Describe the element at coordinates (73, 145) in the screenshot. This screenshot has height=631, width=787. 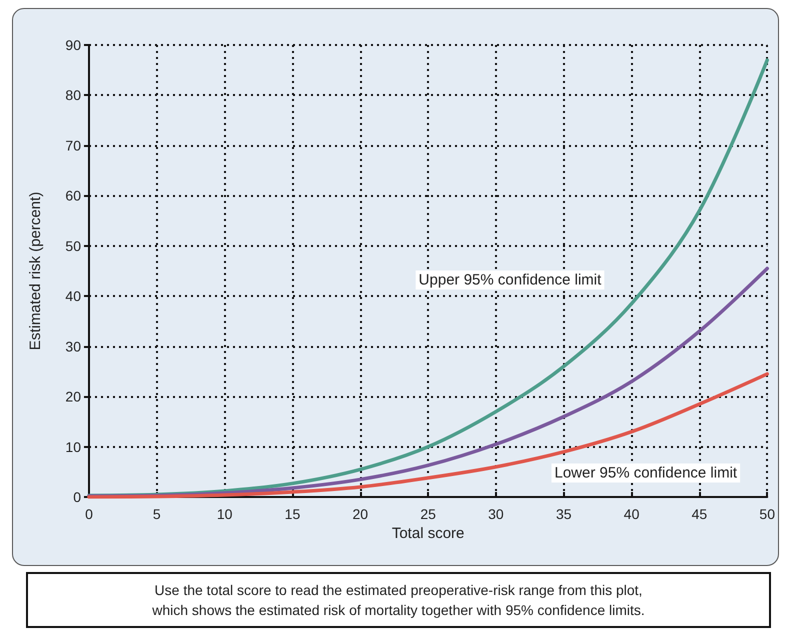
I see `y-tick-label: 70` at that location.